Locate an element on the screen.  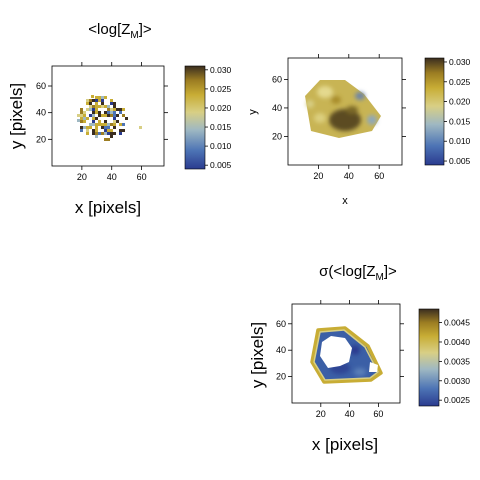
panel-3-title: σ(<log[ZM]> is located at coordinates (358, 273).